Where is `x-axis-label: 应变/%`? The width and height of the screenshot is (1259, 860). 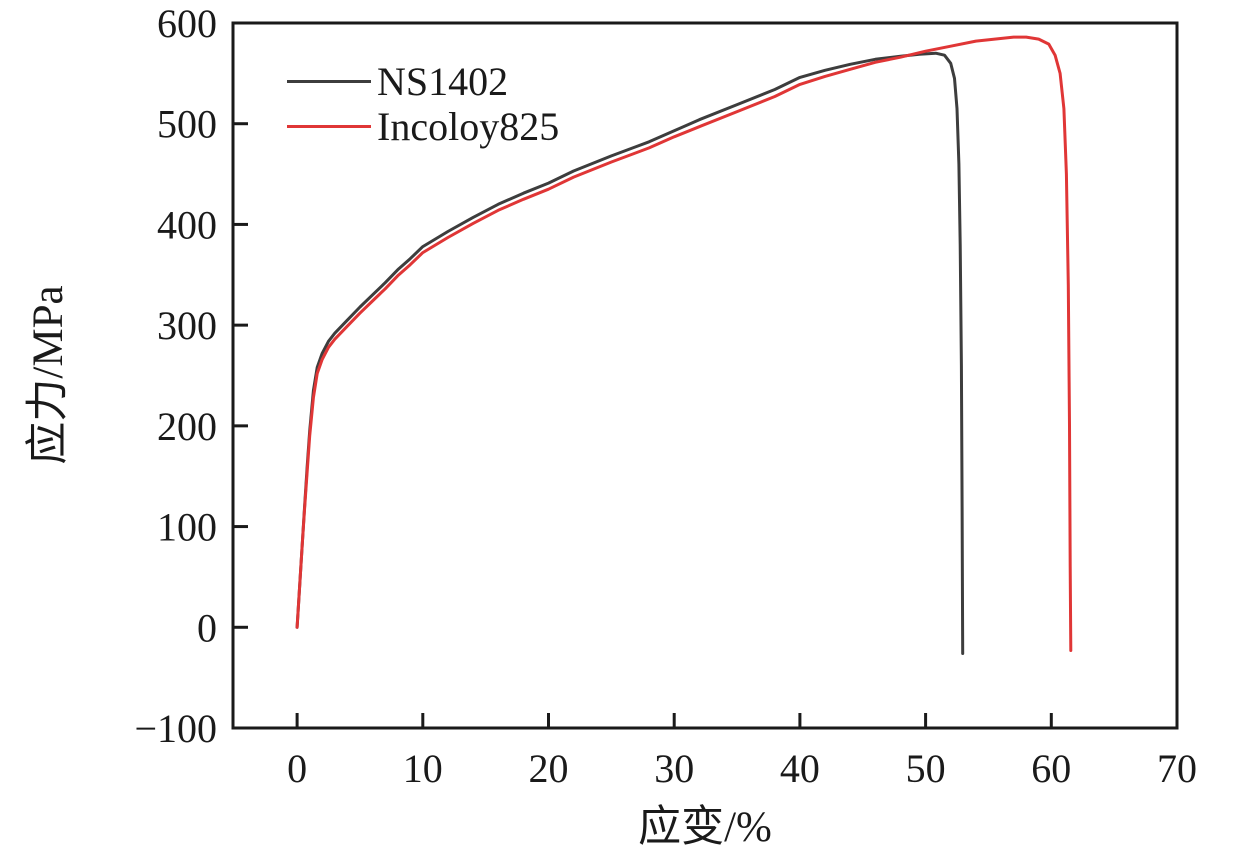 x-axis-label: 应变/% is located at coordinates (705, 827).